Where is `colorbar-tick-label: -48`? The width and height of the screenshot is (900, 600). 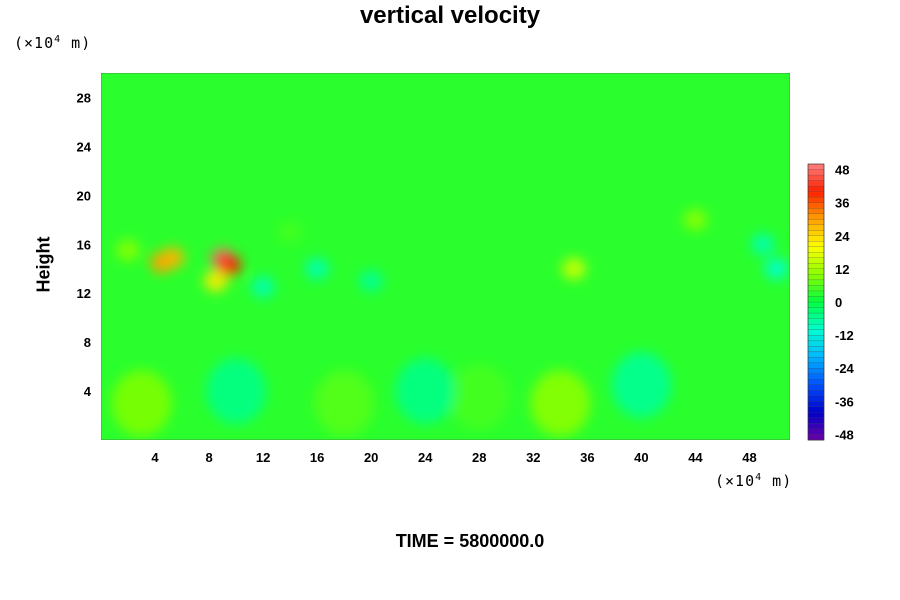
colorbar-tick-label: -48 is located at coordinates (844, 434).